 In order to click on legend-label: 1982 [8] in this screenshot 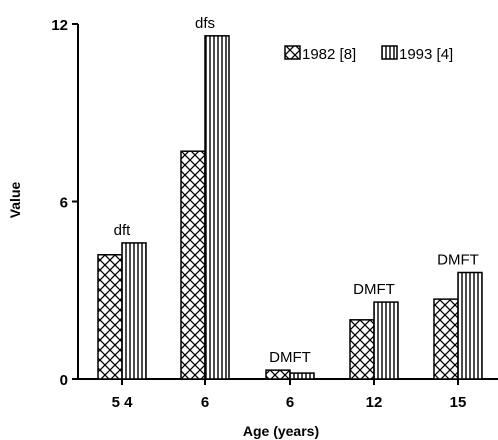, I will do `click(329, 54)`.